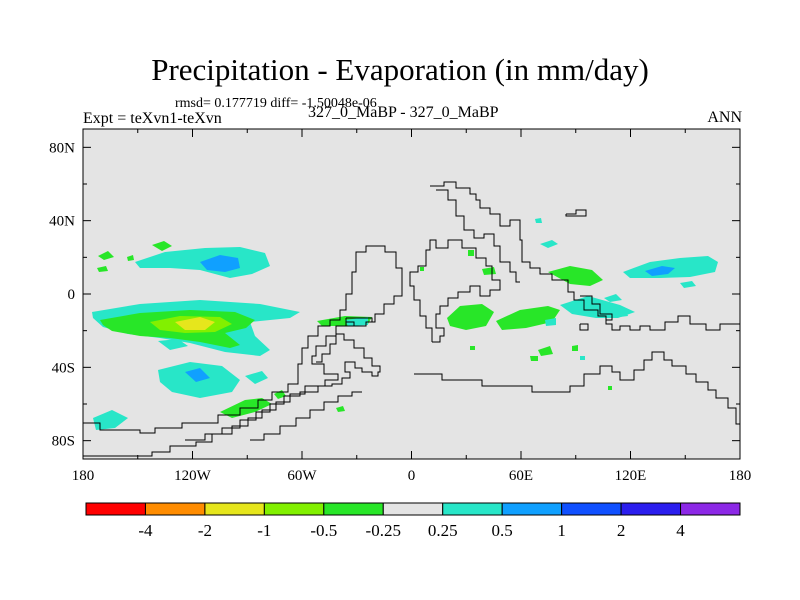 This screenshot has height=600, width=800. Describe the element at coordinates (585, 256) in the screenshot. I see `coastline-main-continent` at that location.